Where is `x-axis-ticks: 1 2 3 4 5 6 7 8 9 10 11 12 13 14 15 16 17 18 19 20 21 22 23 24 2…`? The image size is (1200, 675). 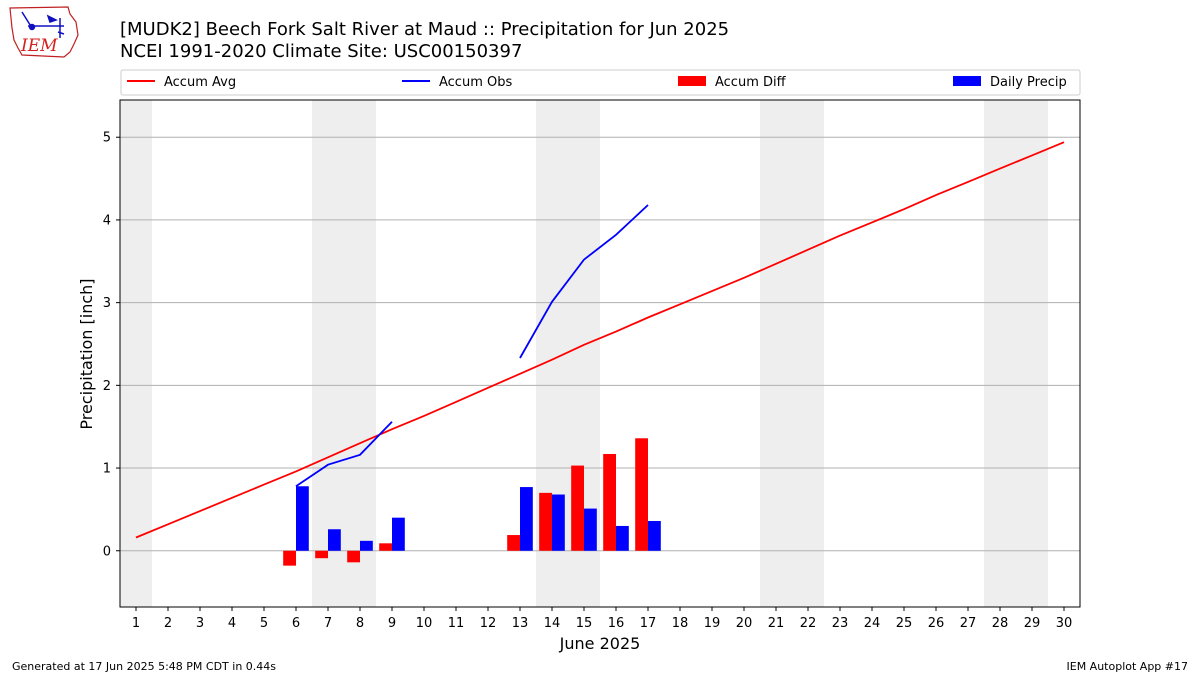 x-axis-ticks: 1 2 3 4 5 6 7 8 9 10 11 12 13 14 15 16 17 18 19 20 21 22 23 24 2… is located at coordinates (602, 619).